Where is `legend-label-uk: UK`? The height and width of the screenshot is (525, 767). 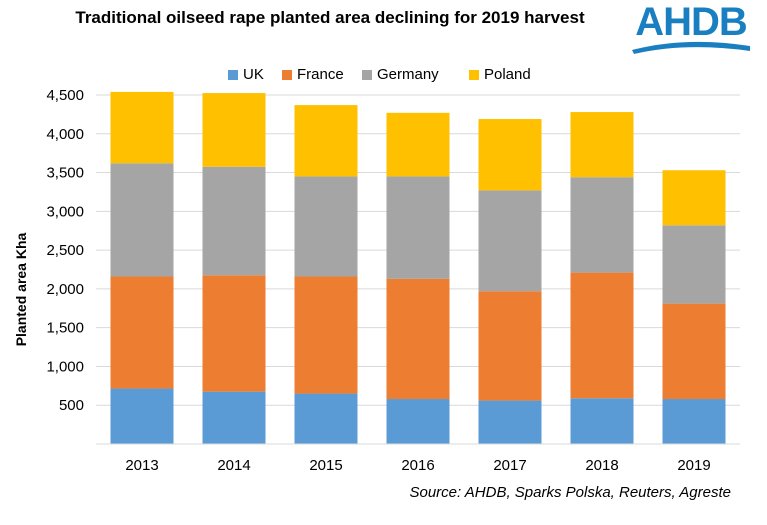 legend-label-uk: UK is located at coordinates (253, 74).